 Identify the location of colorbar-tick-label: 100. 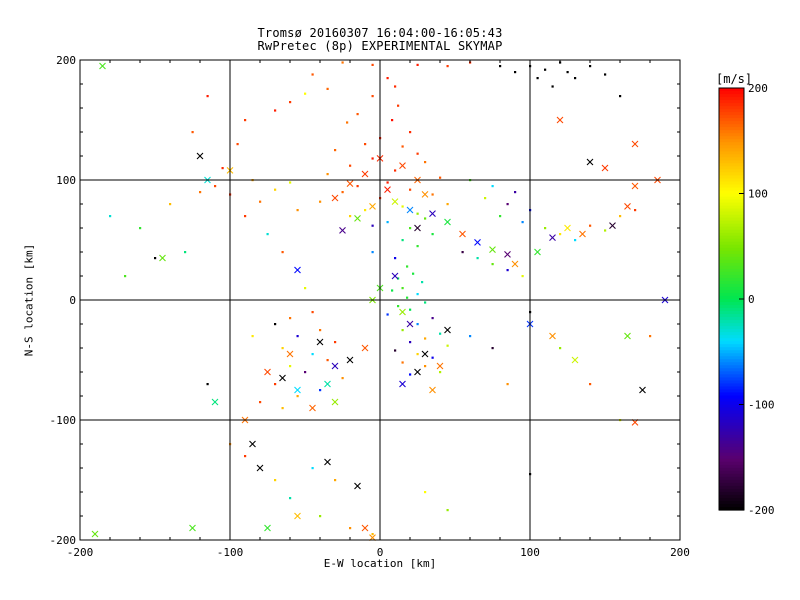
(758, 194).